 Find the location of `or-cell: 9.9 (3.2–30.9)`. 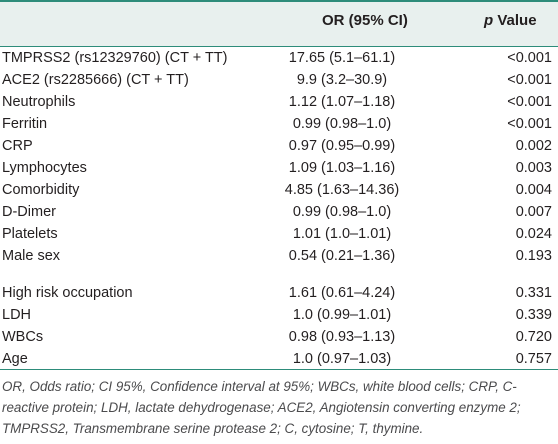

or-cell: 9.9 (3.2–30.9) is located at coordinates (342, 80).